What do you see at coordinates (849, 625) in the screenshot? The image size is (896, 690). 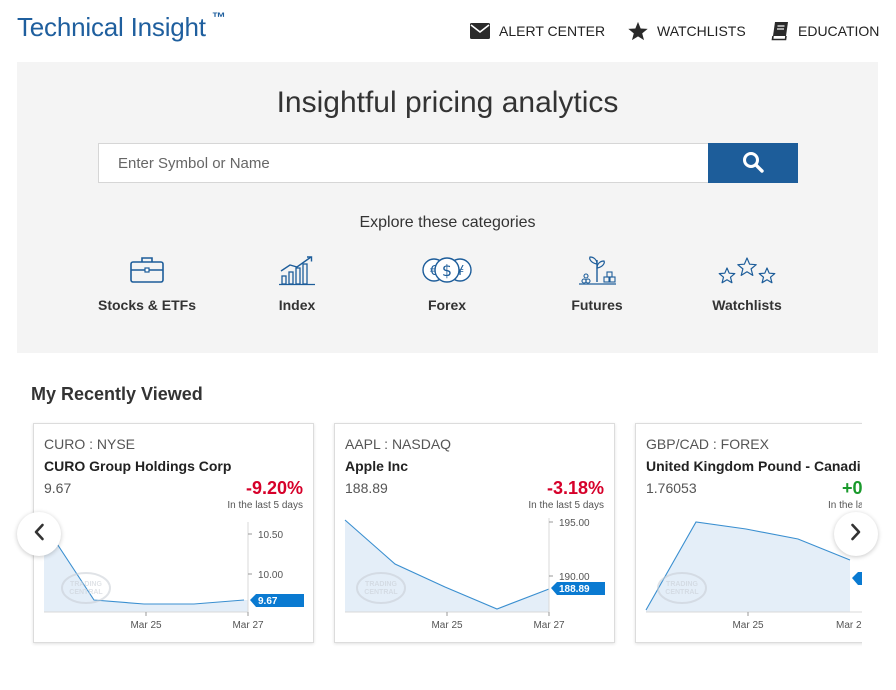 I see `x-tick-label: Mar 2` at bounding box center [849, 625].